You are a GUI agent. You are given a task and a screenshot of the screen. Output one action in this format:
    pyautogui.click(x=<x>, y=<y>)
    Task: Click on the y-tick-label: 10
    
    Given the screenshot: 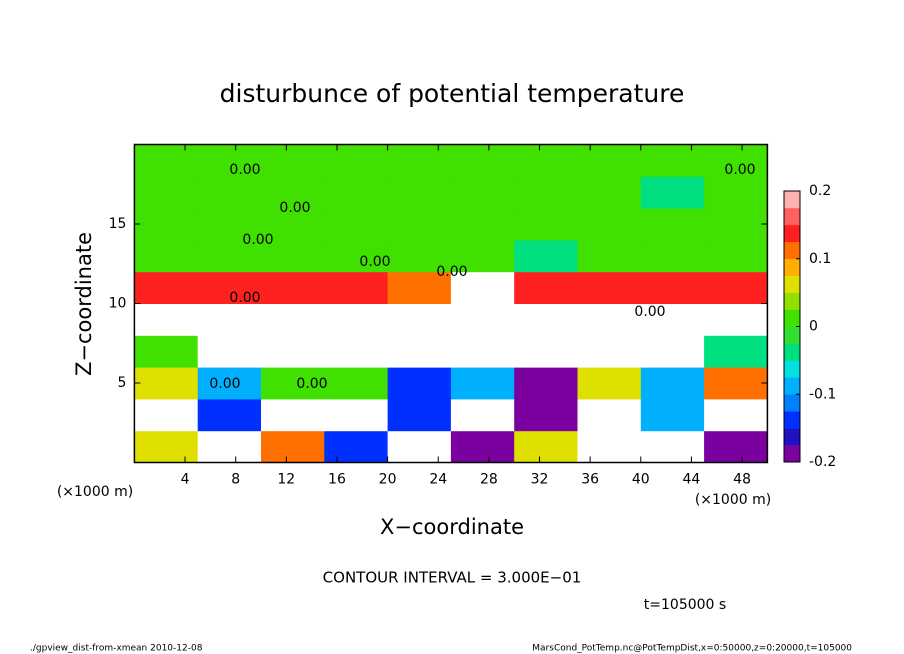 What is the action you would take?
    pyautogui.click(x=118, y=304)
    